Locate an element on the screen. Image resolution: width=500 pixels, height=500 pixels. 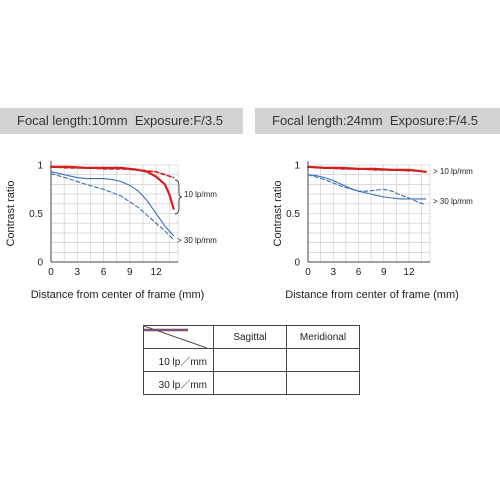
panel-2-exposure-value: F/4.5 is located at coordinates (463, 120).